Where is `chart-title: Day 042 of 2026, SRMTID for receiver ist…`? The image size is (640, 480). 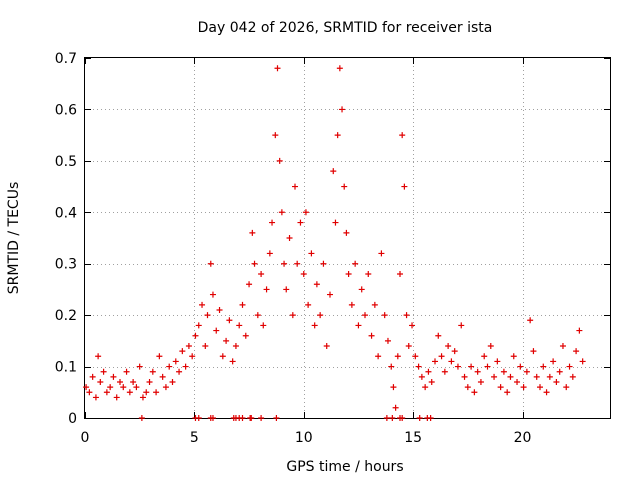
chart-title: Day 042 of 2026, SRMTID for receiver ist… is located at coordinates (345, 28).